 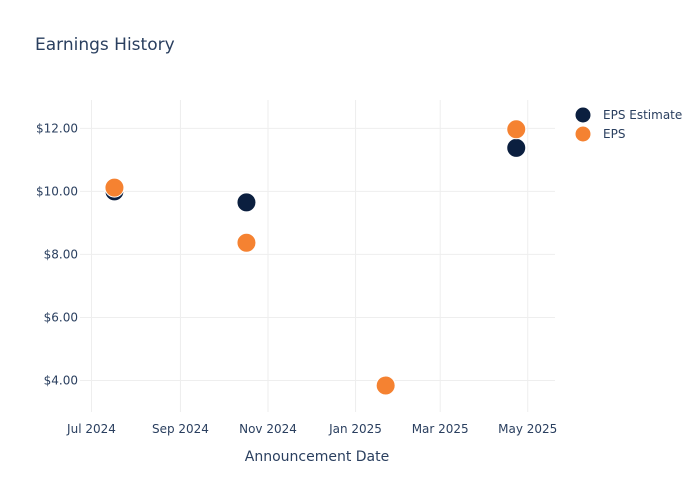 I want to click on x-tick-label: Mar 2025, so click(x=440, y=429).